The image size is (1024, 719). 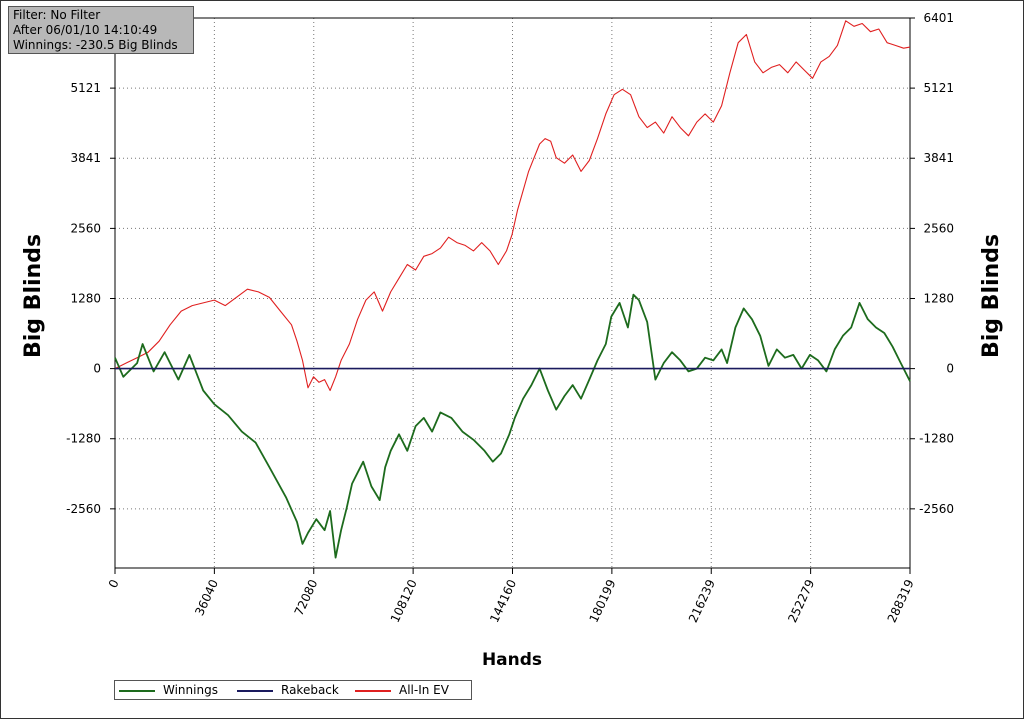 What do you see at coordinates (114, 583) in the screenshot?
I see `x-tick-label: 0` at bounding box center [114, 583].